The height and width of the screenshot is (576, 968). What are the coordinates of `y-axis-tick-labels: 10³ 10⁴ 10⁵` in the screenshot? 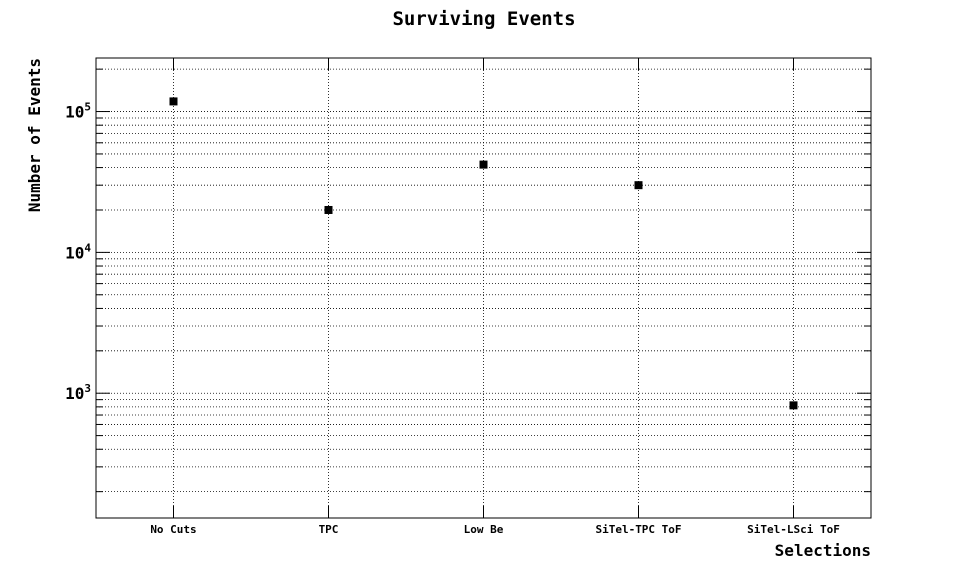 It's located at (78, 252).